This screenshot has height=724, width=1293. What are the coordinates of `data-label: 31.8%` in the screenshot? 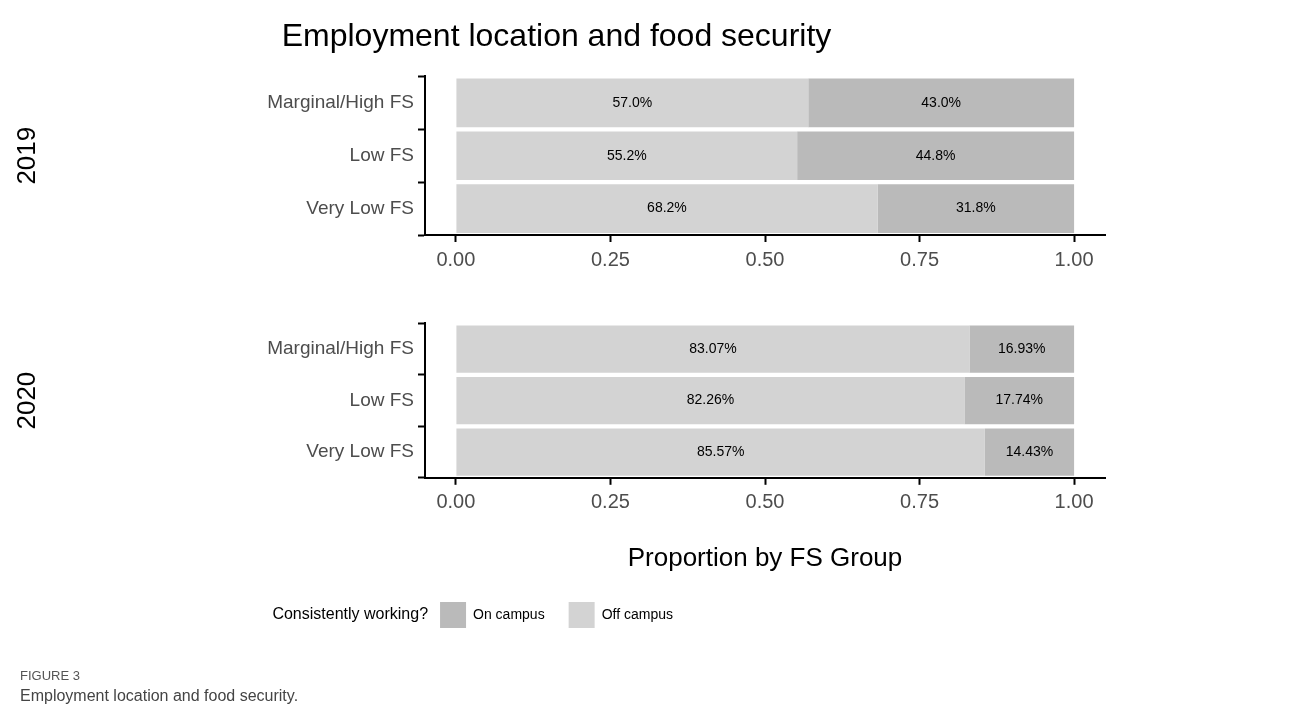 It's located at (975, 207).